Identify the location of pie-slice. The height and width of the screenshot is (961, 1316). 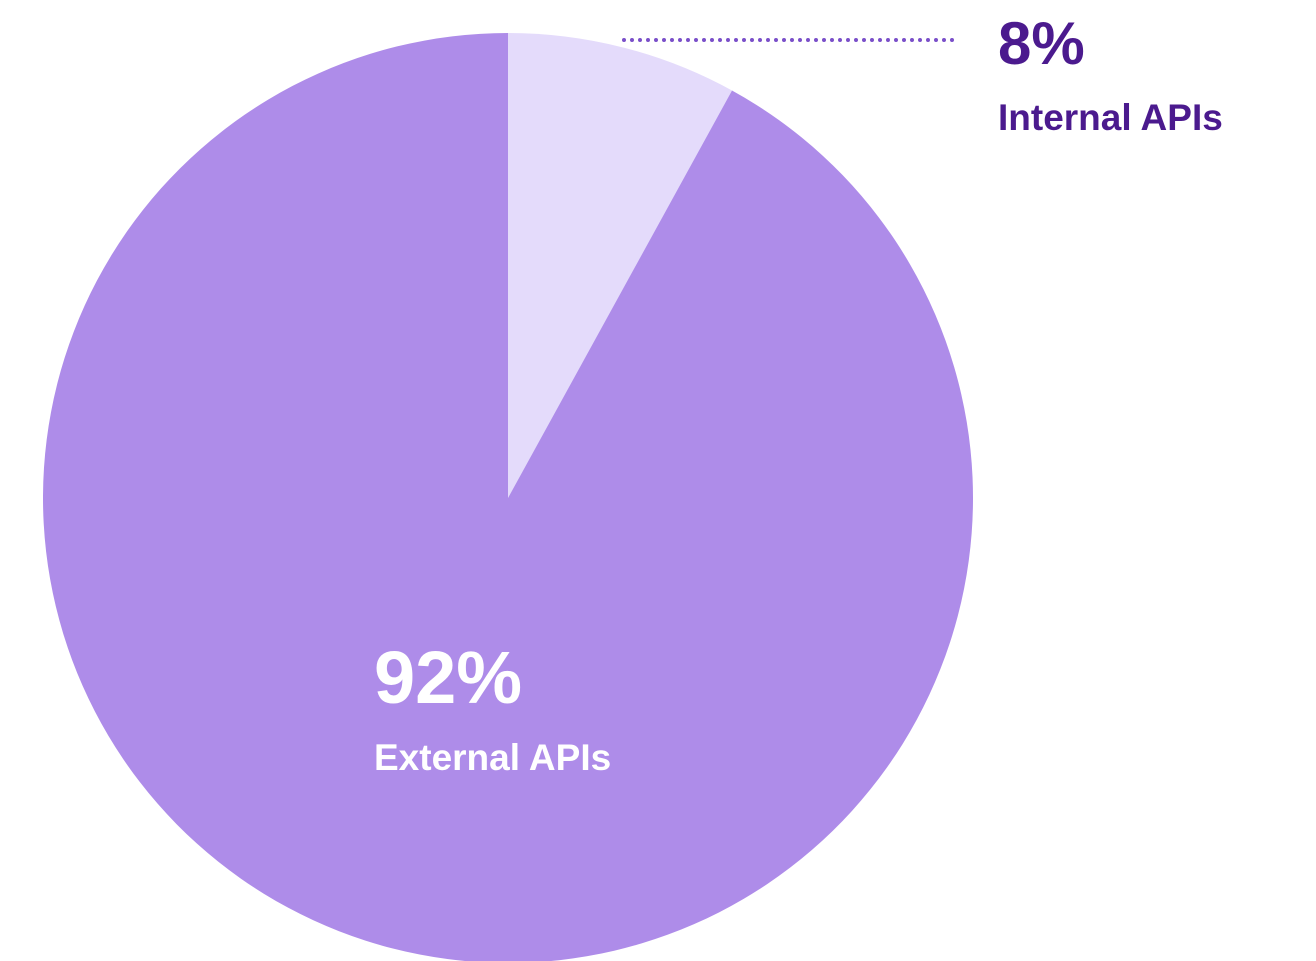
(620, 265).